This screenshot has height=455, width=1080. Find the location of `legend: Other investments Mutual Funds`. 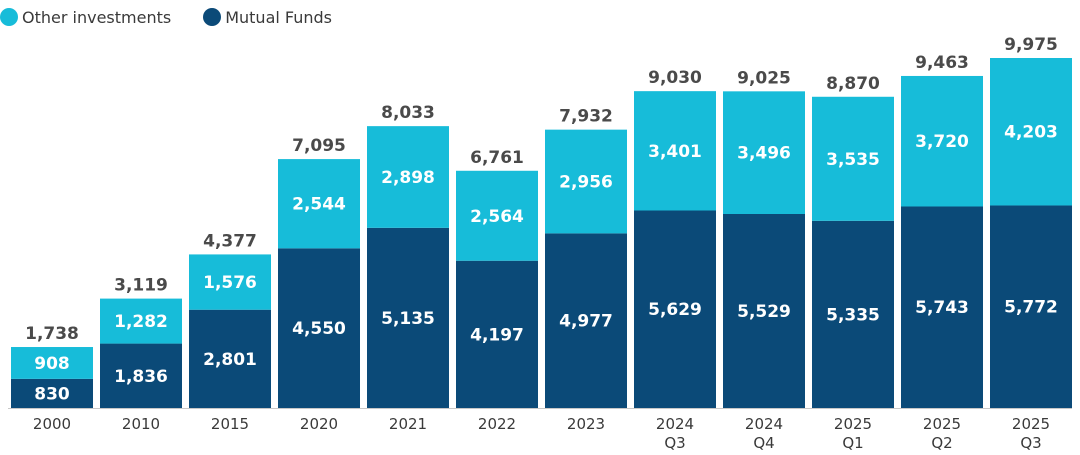

legend: Other investments Mutual Funds is located at coordinates (182, 17).